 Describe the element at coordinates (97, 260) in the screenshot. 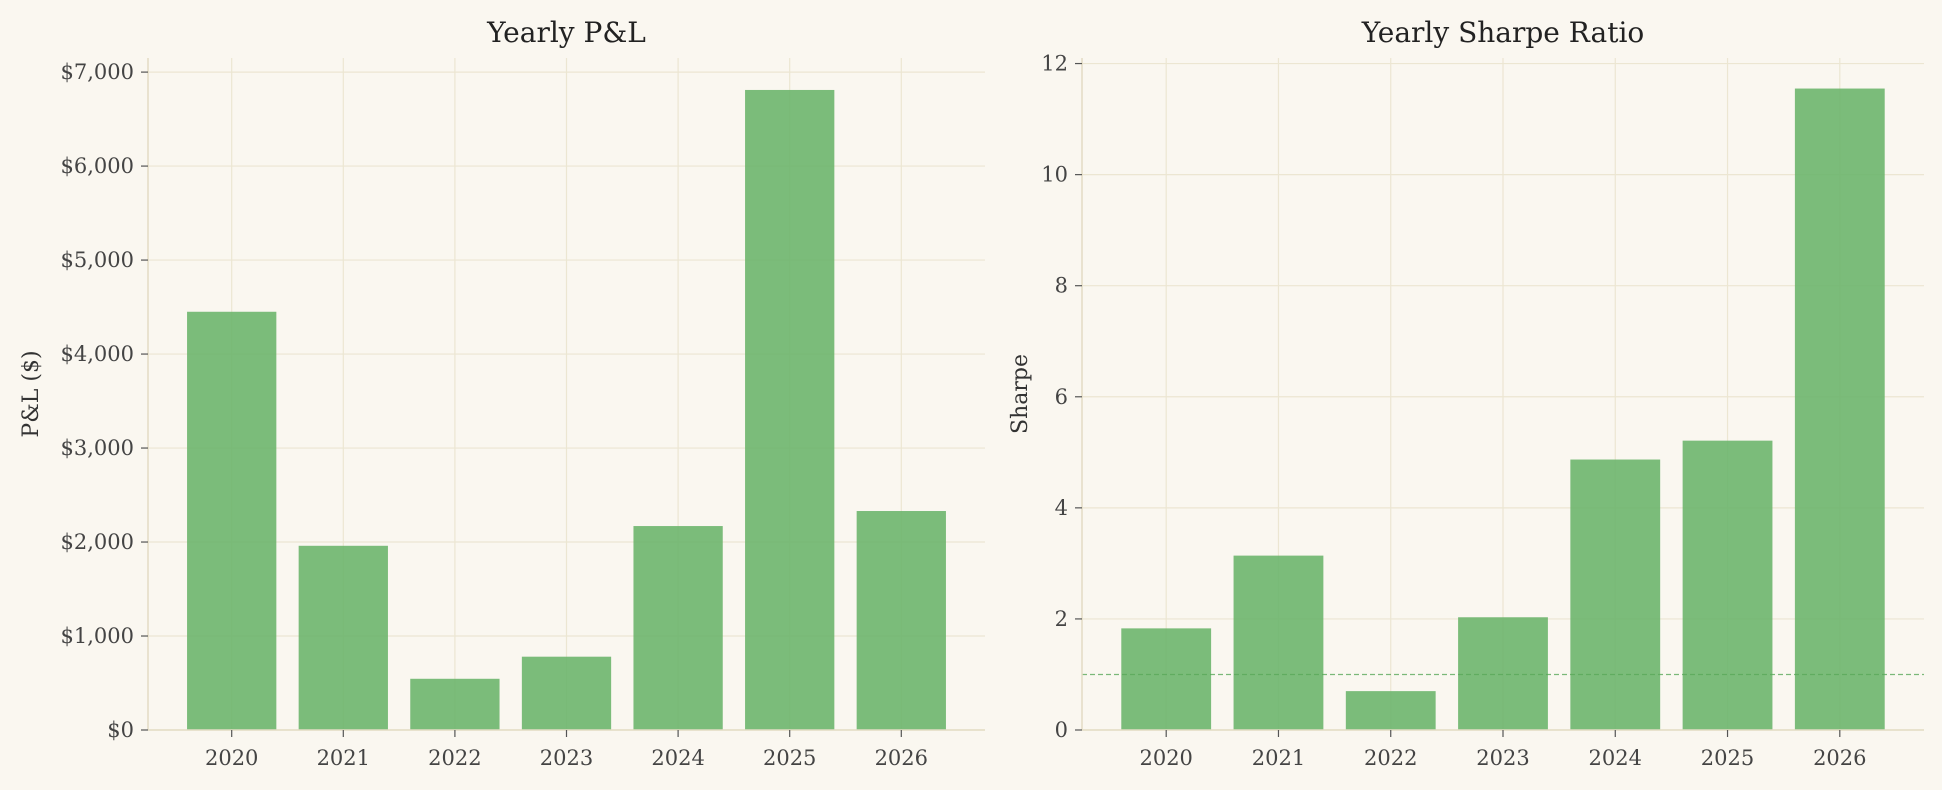

I see `y-tick-label: $5,000` at that location.